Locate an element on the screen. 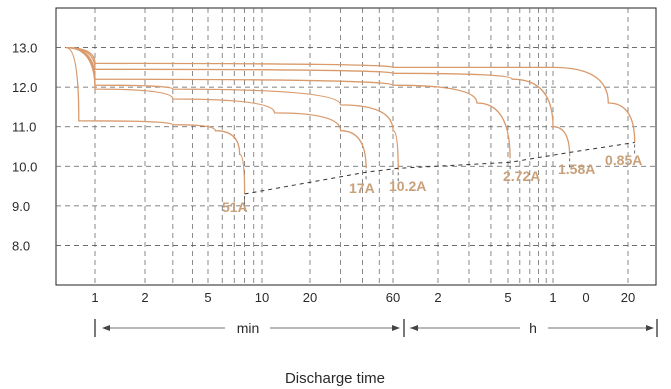  hour-range-indicator: h is located at coordinates (534, 328).